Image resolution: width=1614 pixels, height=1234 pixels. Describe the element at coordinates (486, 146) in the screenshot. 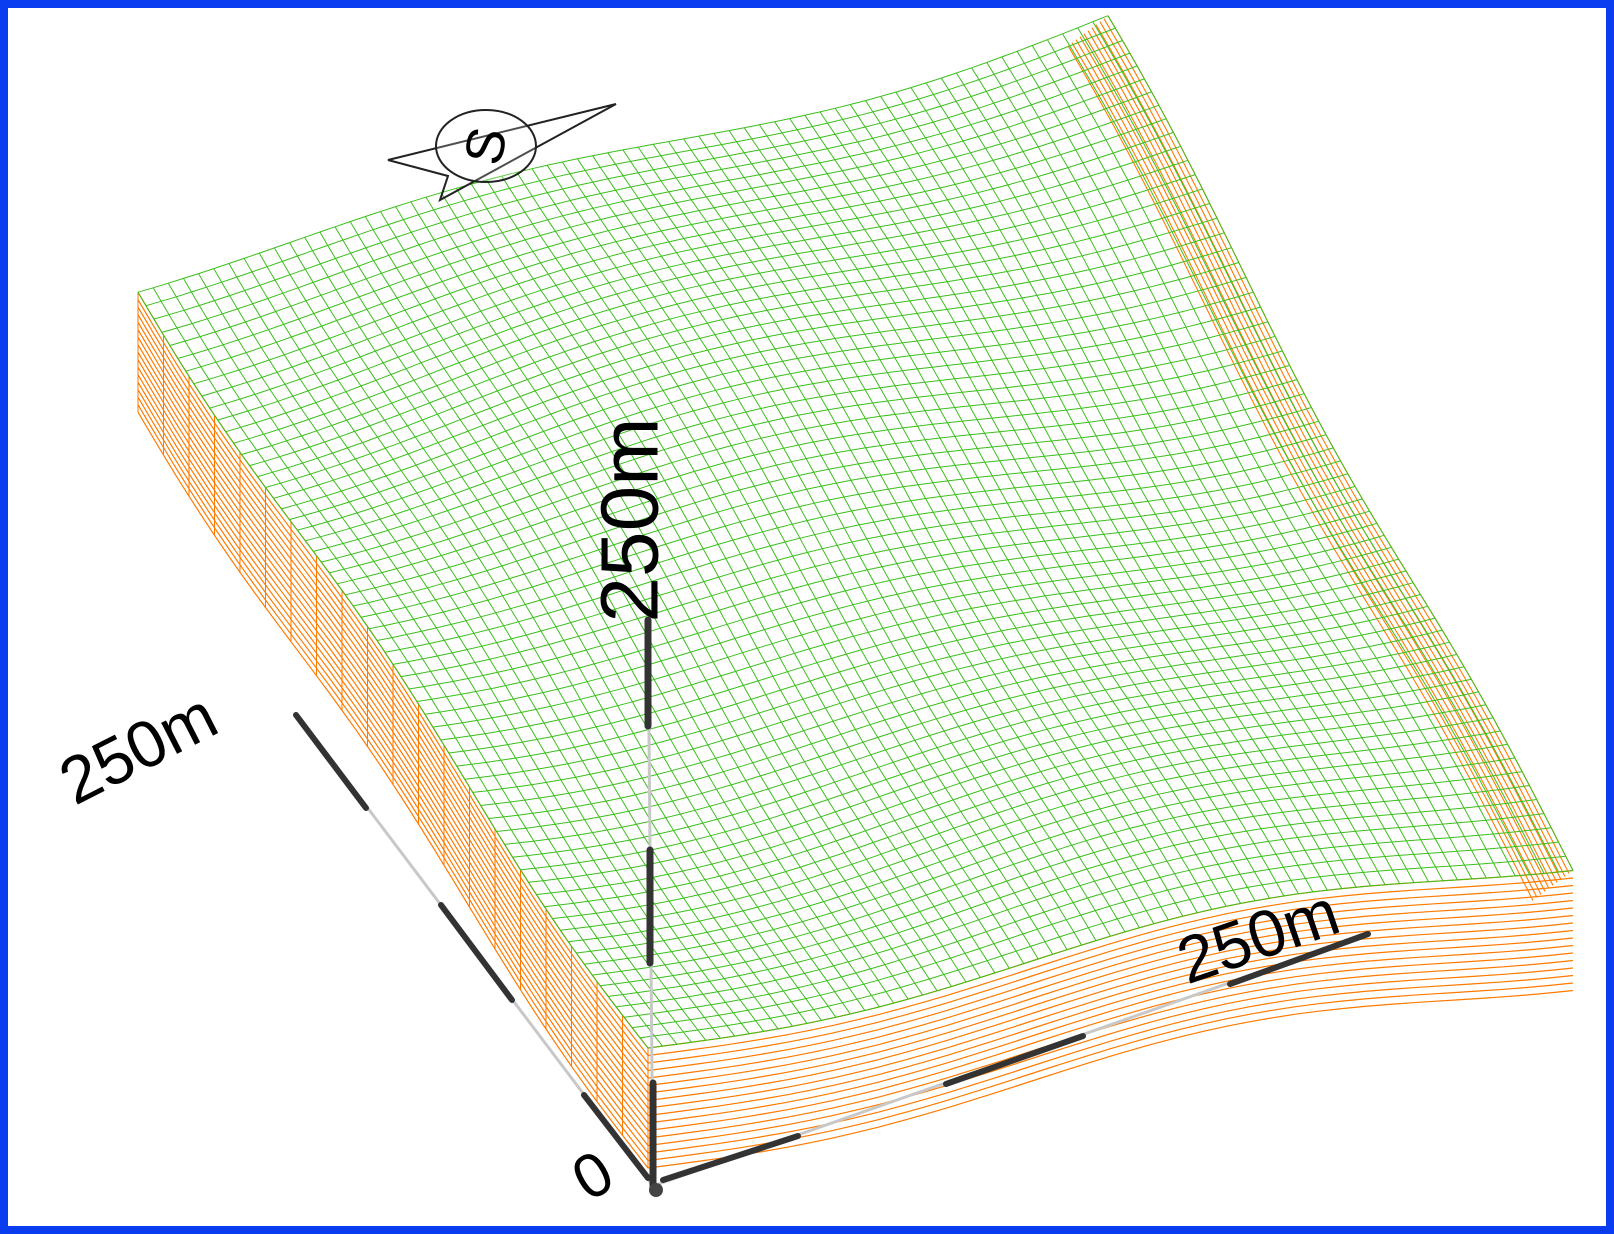

I see `compass-ring` at that location.